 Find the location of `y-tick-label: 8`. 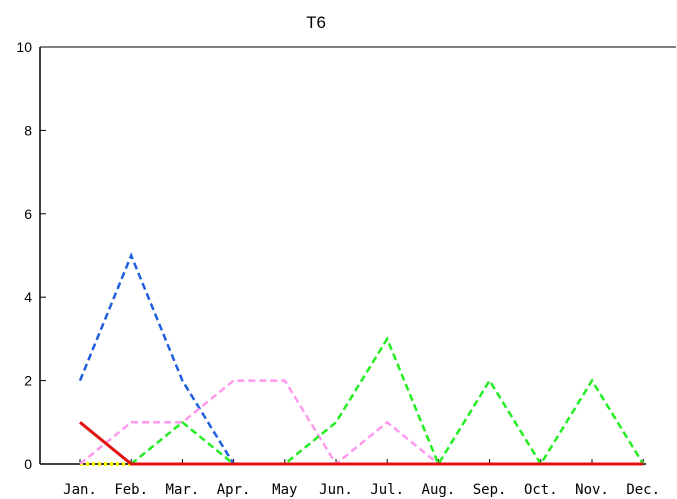

y-tick-label: 8 is located at coordinates (28, 130).